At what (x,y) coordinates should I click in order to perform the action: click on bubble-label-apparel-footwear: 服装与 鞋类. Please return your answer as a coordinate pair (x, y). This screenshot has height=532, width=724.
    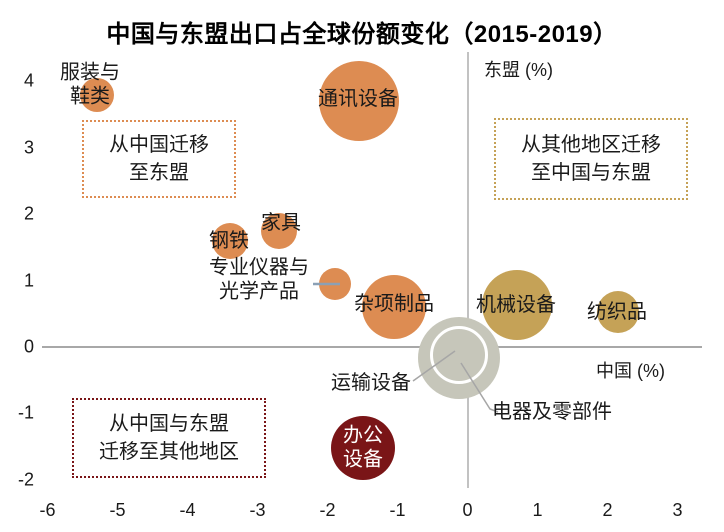
    Looking at the image, I should click on (90, 84).